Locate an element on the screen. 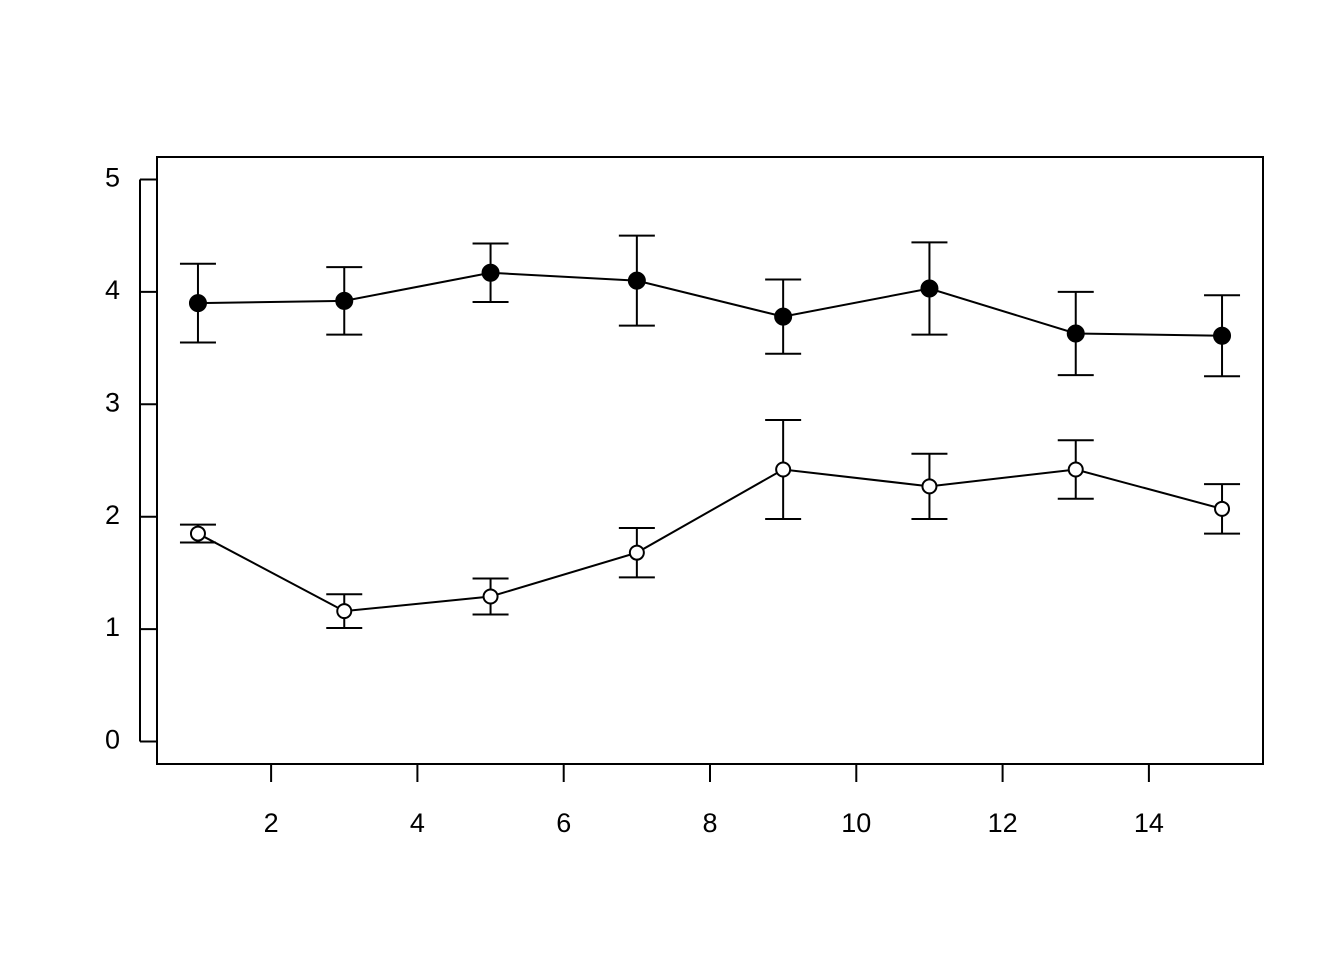  x-tick-label: 8 is located at coordinates (709, 823).